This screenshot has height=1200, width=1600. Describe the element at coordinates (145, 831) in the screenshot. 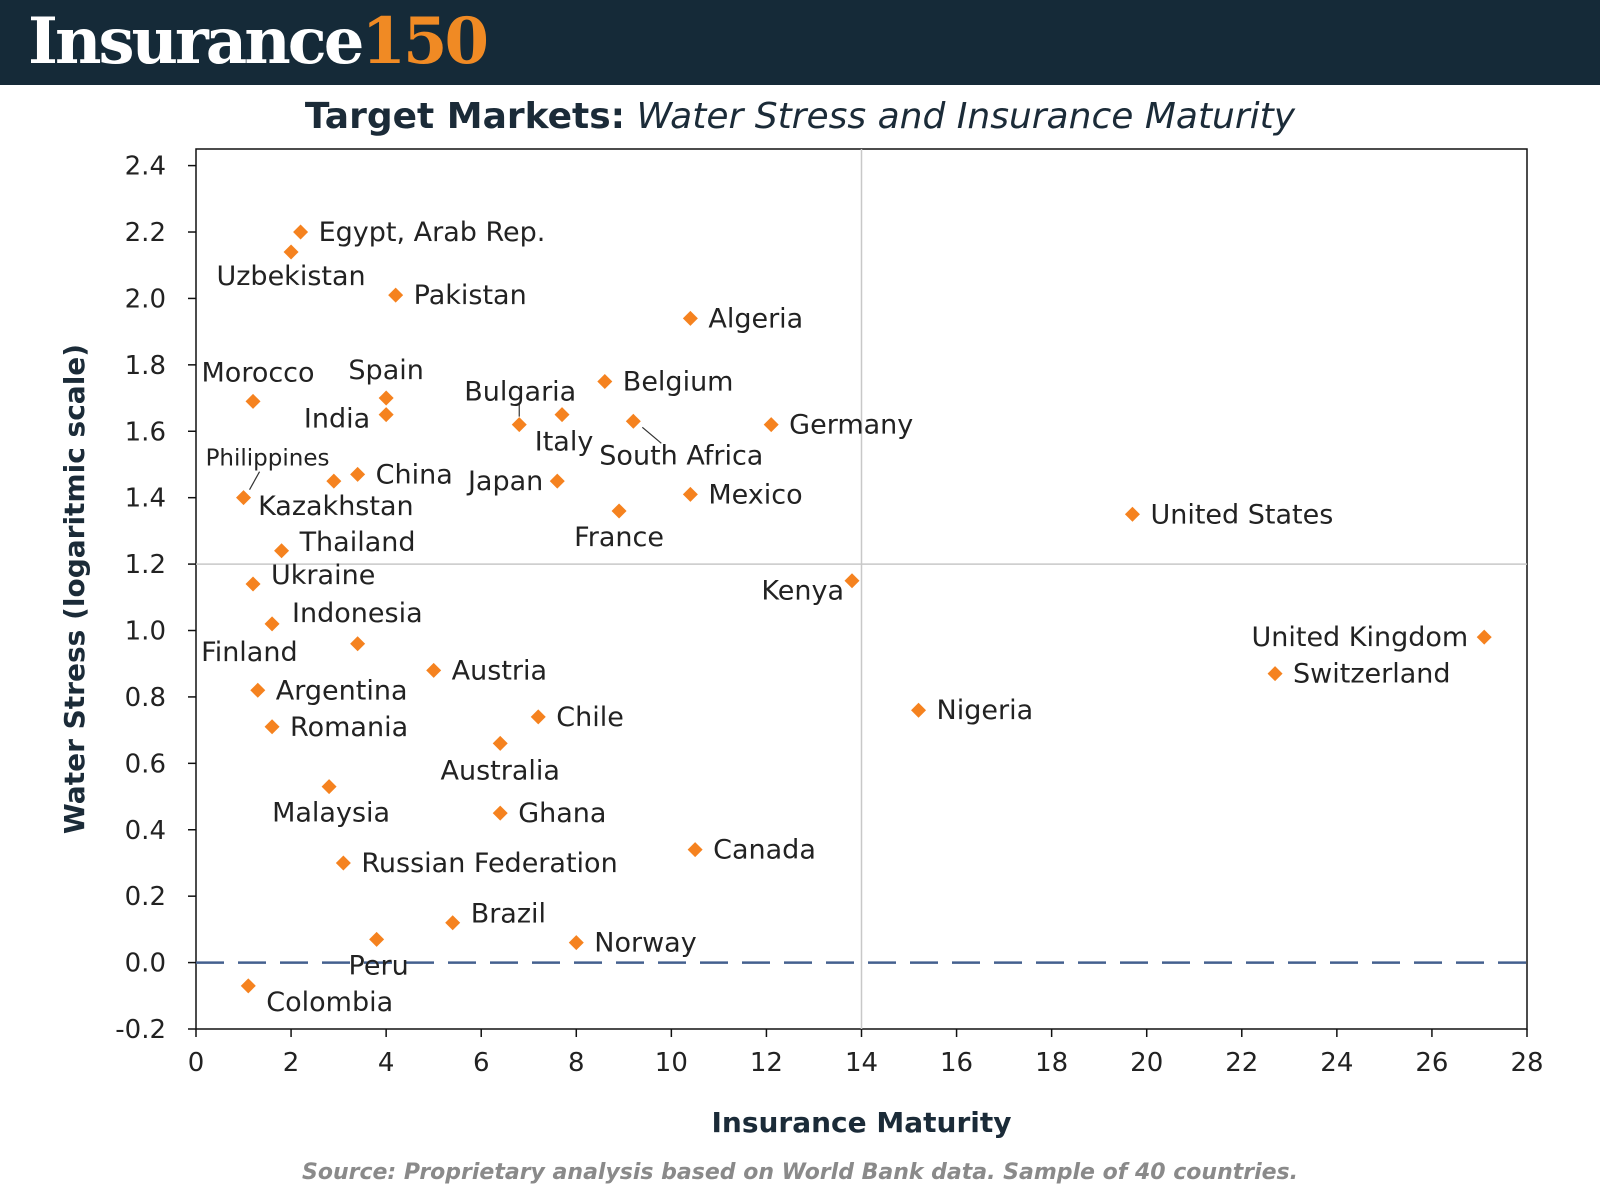

I see `y-tick-label: 0.4` at that location.